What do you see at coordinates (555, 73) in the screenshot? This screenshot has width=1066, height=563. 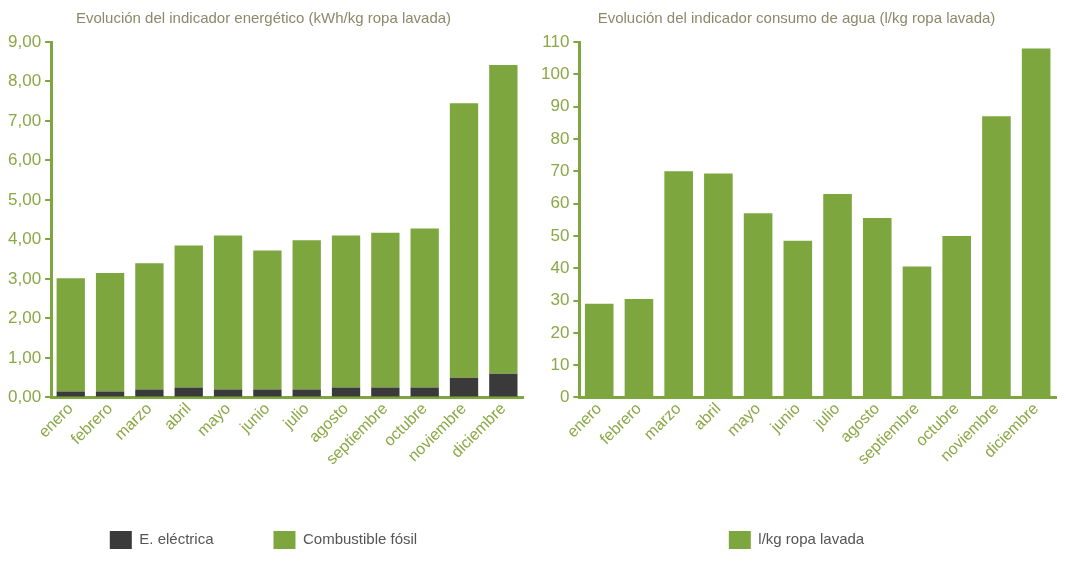 I see `y-tick-label: 100` at bounding box center [555, 73].